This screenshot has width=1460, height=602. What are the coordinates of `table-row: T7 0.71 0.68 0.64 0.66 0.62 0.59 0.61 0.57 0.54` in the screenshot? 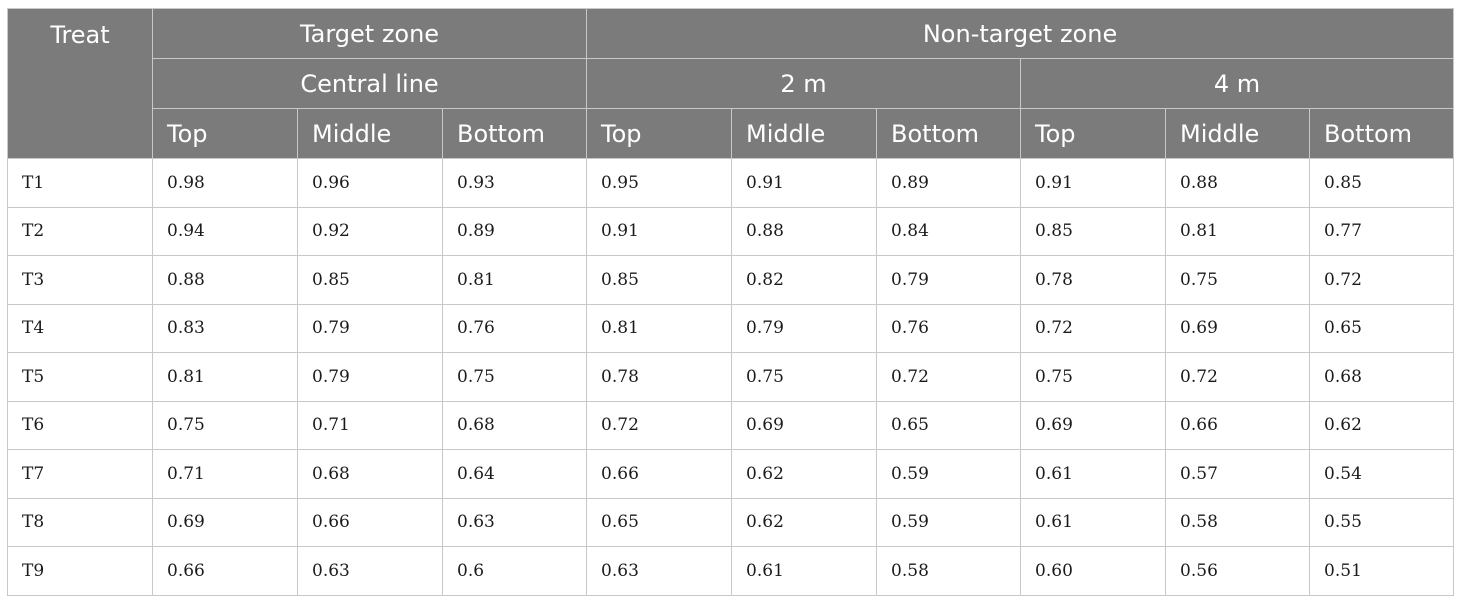 It's located at (731, 474).